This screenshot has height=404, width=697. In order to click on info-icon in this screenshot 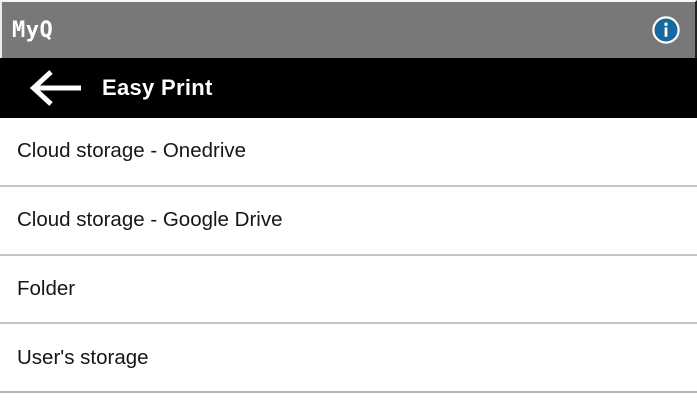, I will do `click(666, 30)`.